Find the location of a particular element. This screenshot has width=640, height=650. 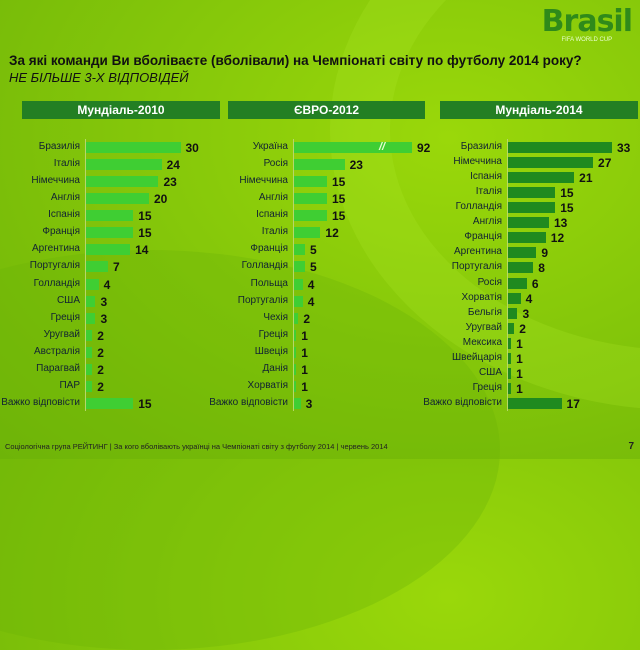

value-label: 20 is located at coordinates (161, 199).